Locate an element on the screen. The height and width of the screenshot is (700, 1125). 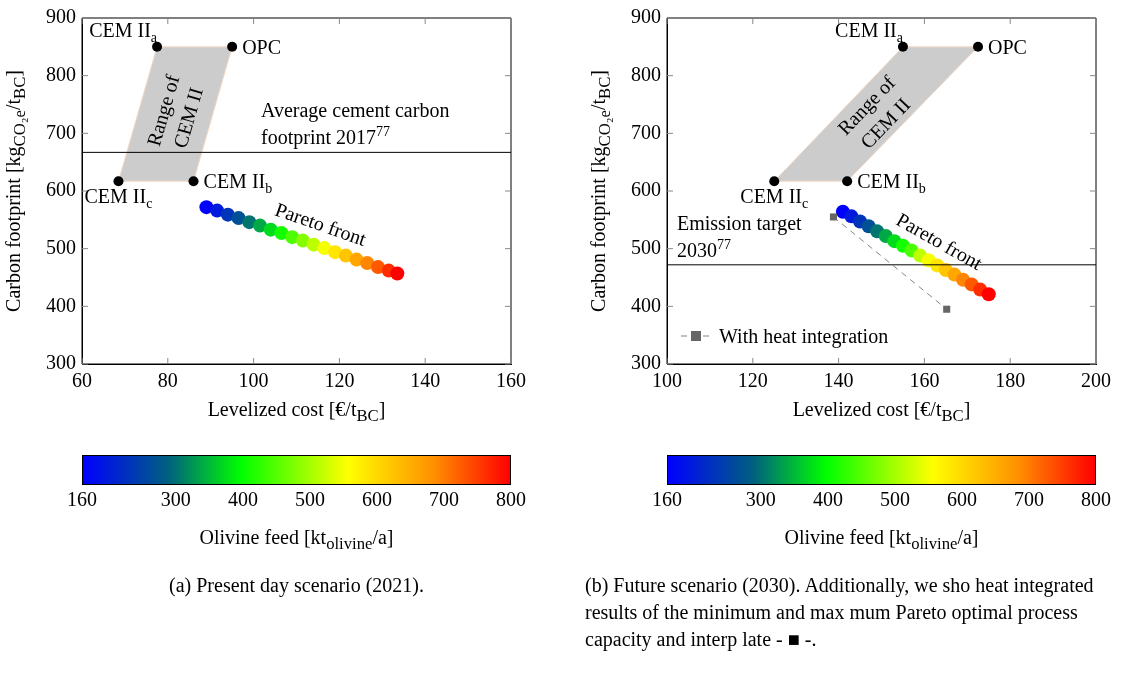
text: (a) Present day scenario (2021). is located at coordinates (296, 586).